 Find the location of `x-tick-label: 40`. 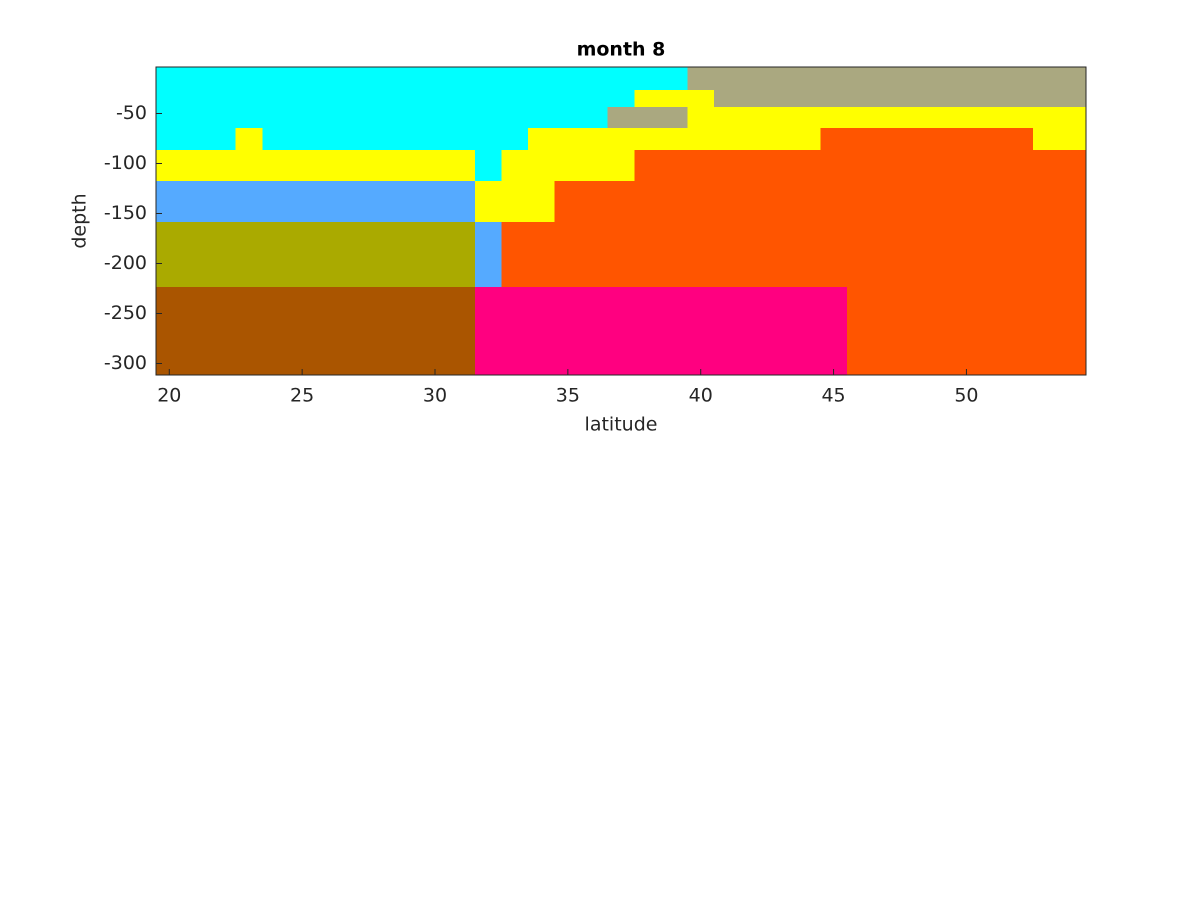

x-tick-label: 40 is located at coordinates (701, 396).